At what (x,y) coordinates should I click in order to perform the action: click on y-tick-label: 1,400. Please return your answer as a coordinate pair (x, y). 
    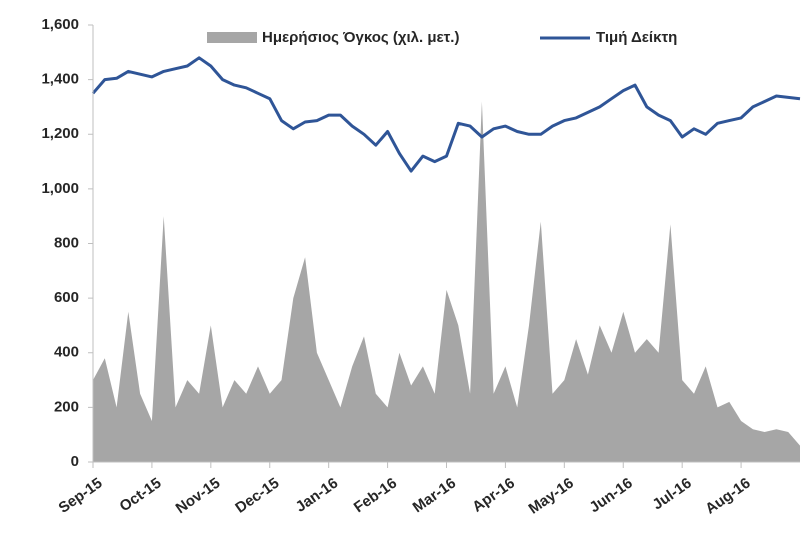
    Looking at the image, I should click on (60, 79).